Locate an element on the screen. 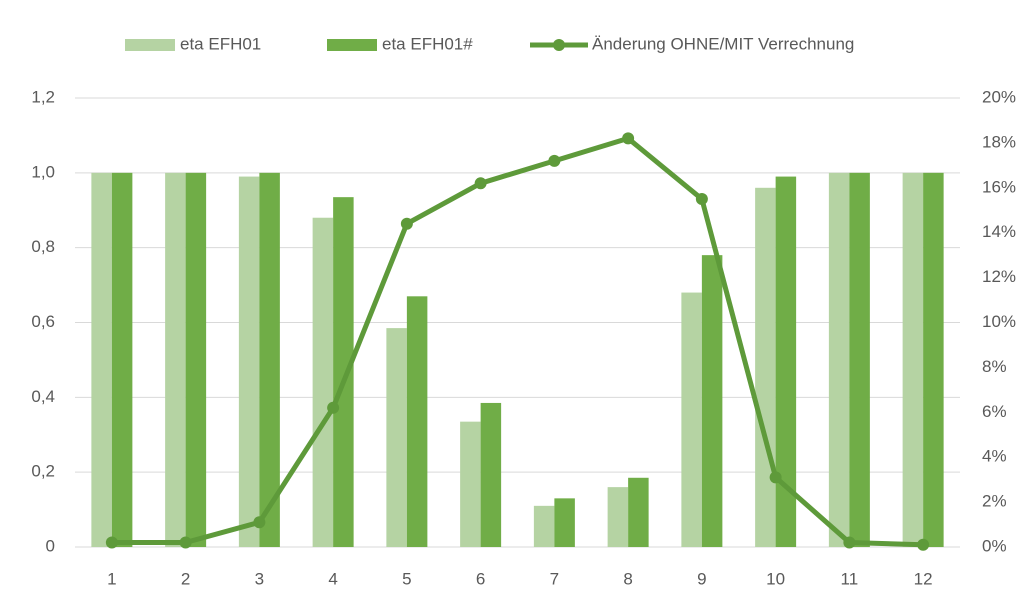  y-tick-label: 0,2 is located at coordinates (43, 471).